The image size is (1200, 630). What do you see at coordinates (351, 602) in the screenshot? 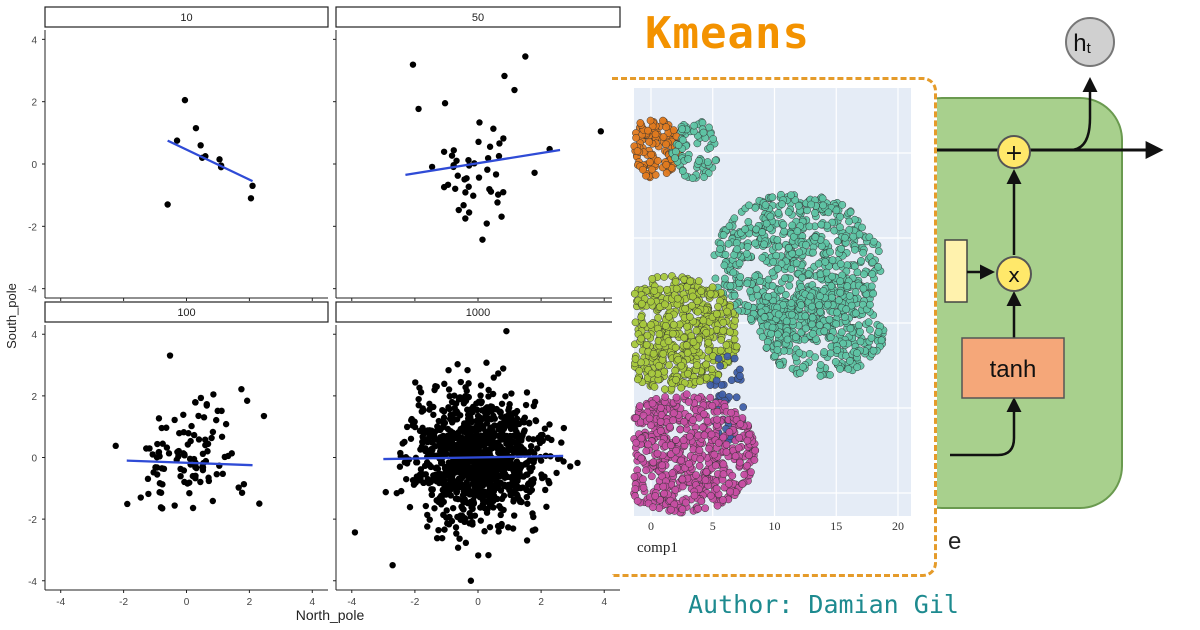
I see `x-tick-label: -4` at bounding box center [351, 602].